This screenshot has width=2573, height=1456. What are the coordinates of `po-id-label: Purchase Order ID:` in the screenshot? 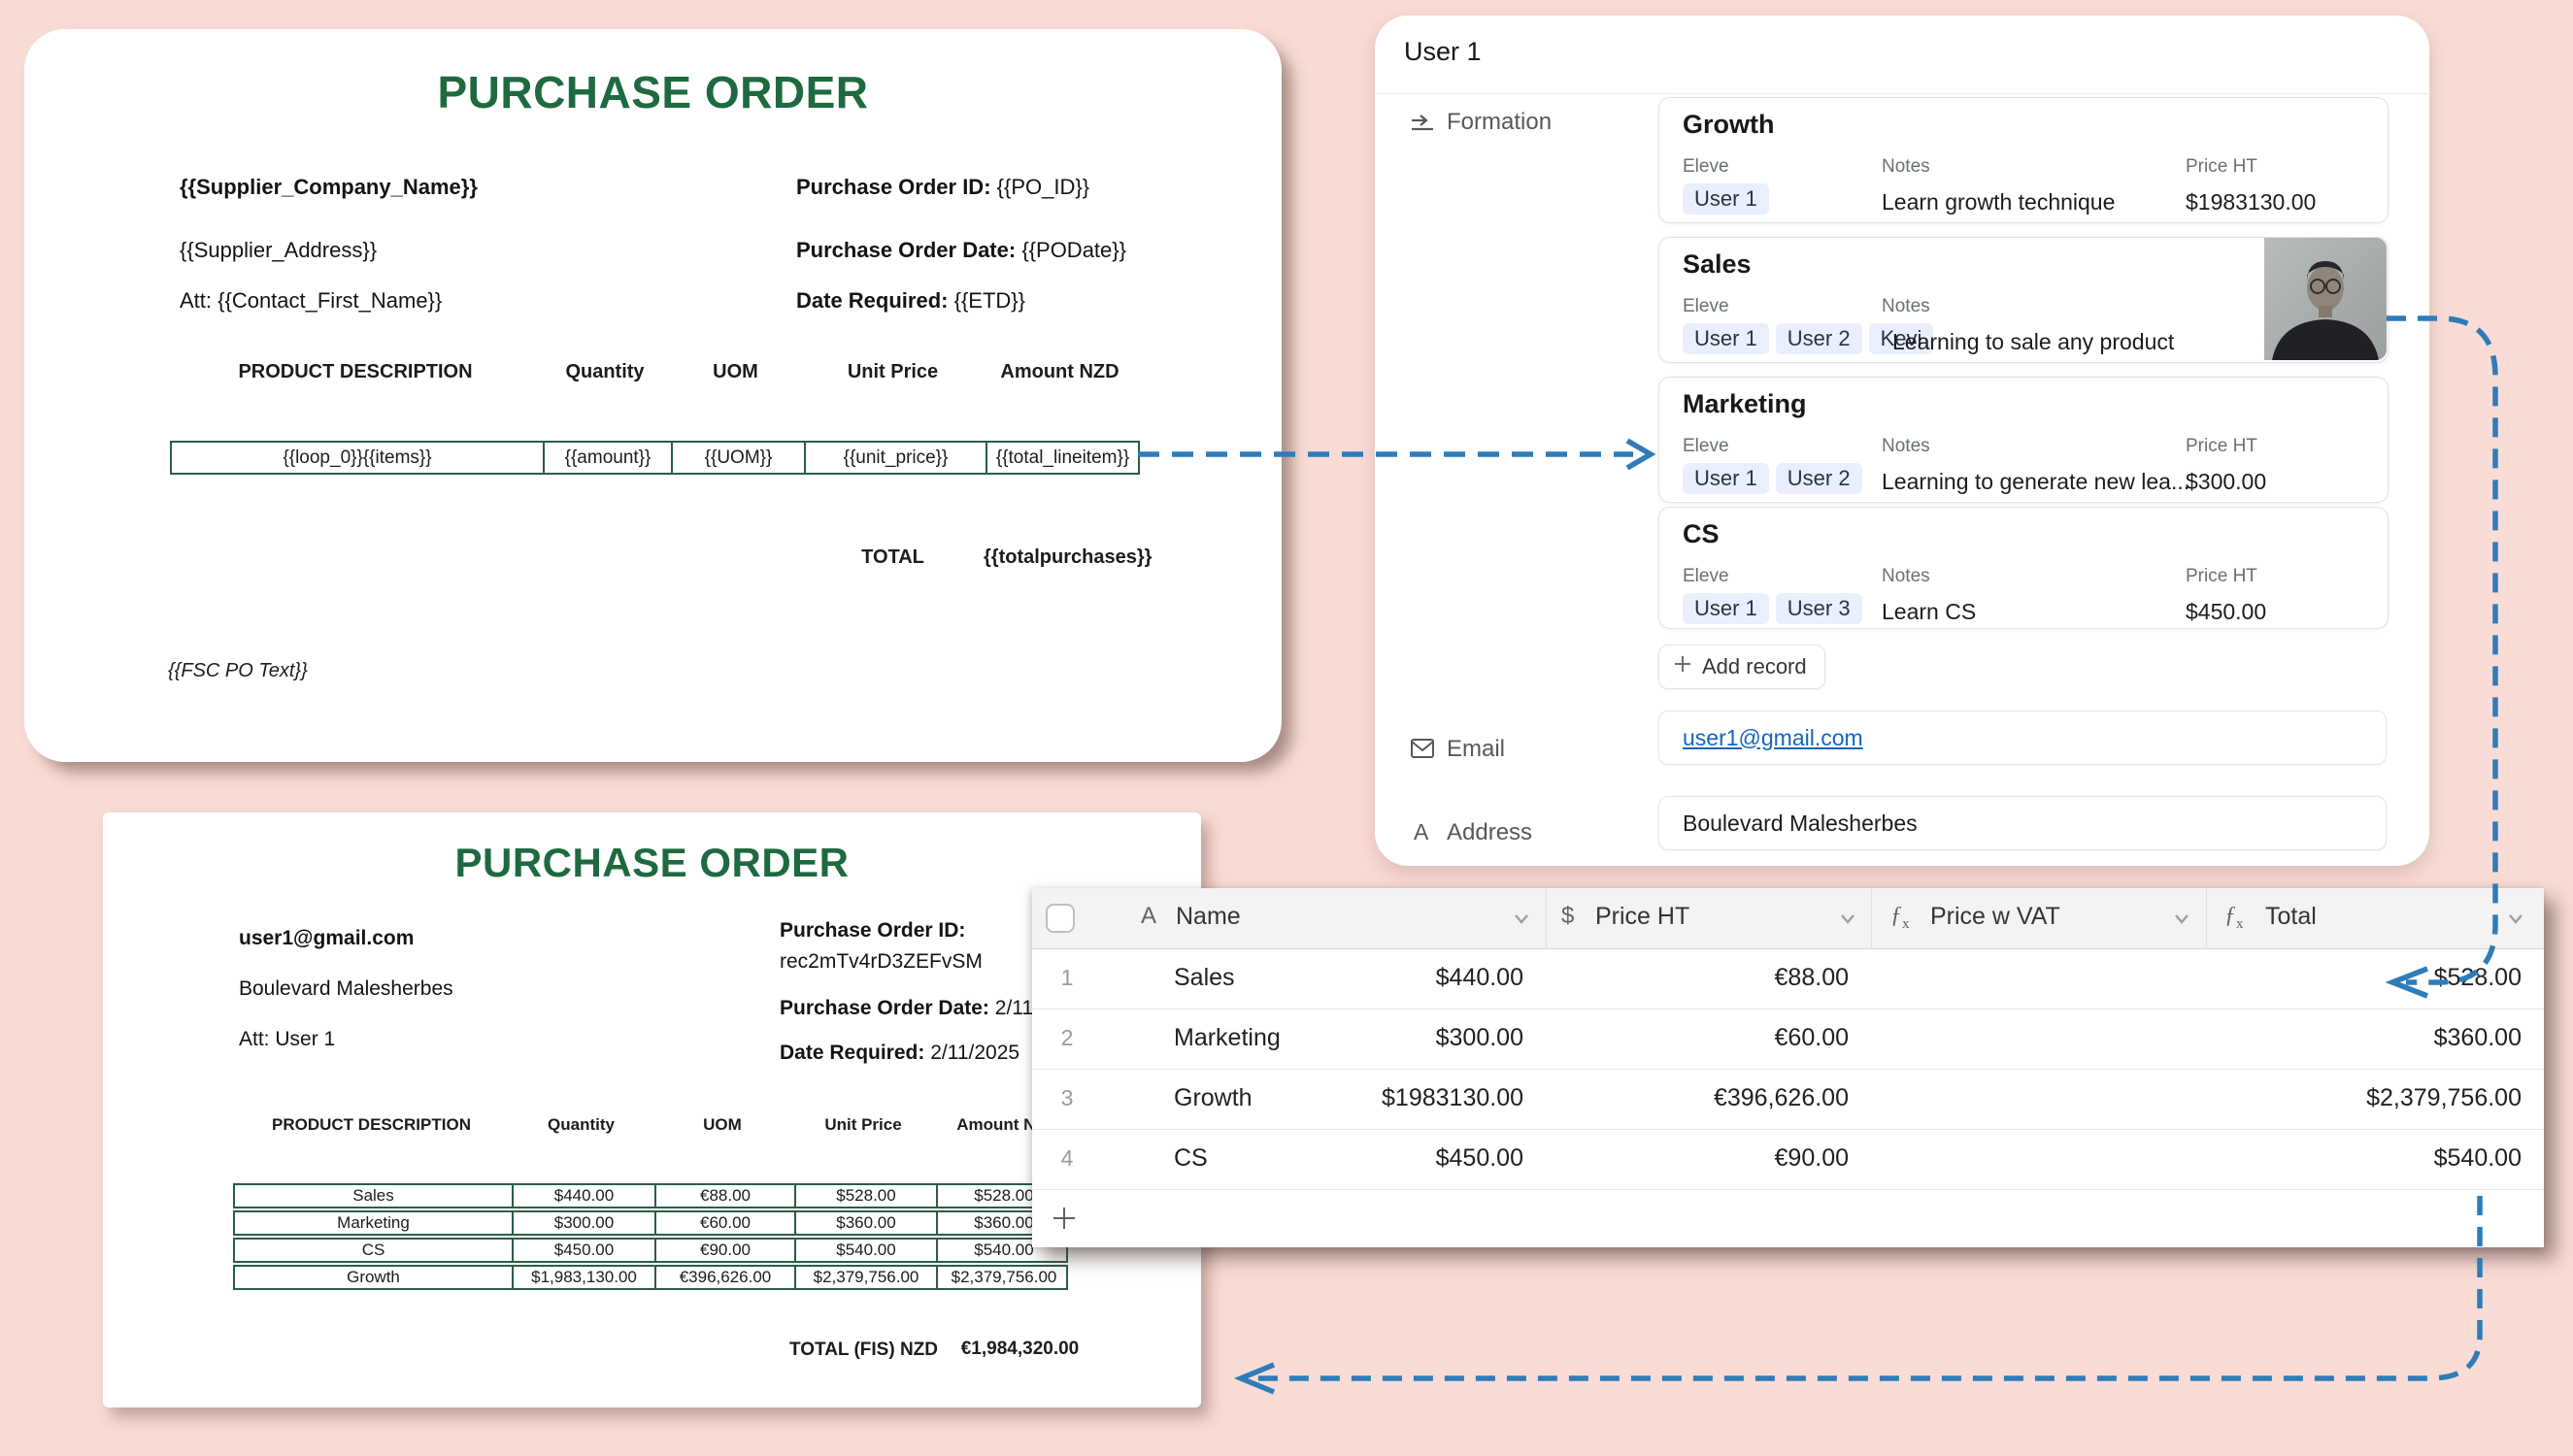 It's located at (893, 187).